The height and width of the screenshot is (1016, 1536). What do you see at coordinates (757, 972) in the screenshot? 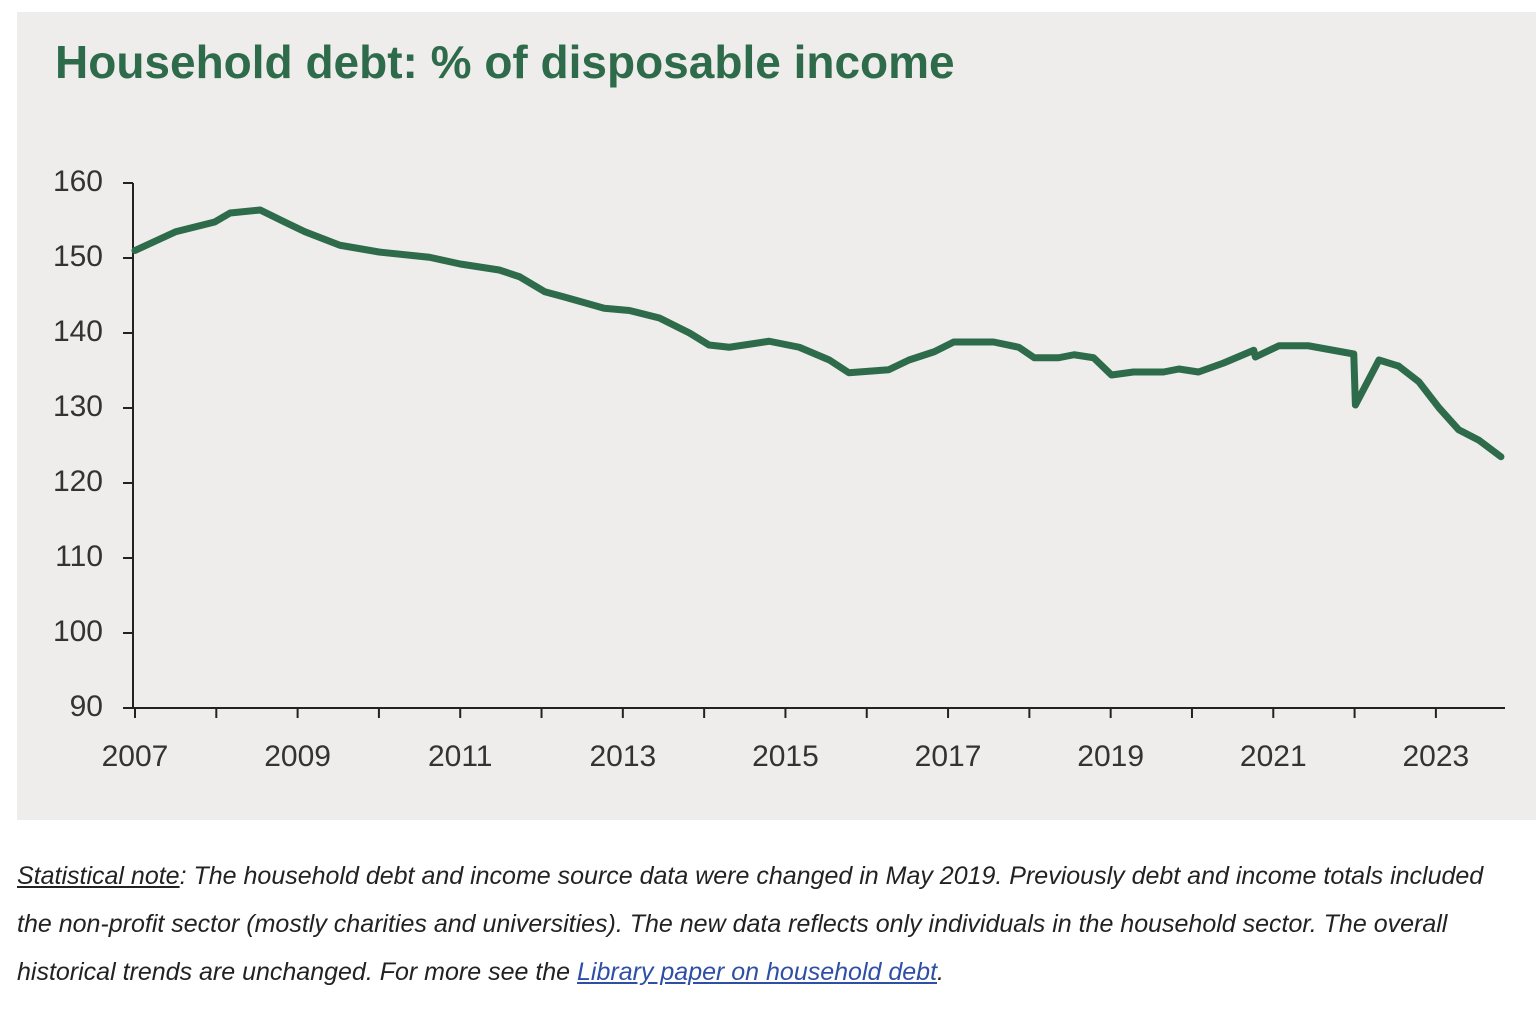
I see `note-link: Library paper on household debt` at bounding box center [757, 972].